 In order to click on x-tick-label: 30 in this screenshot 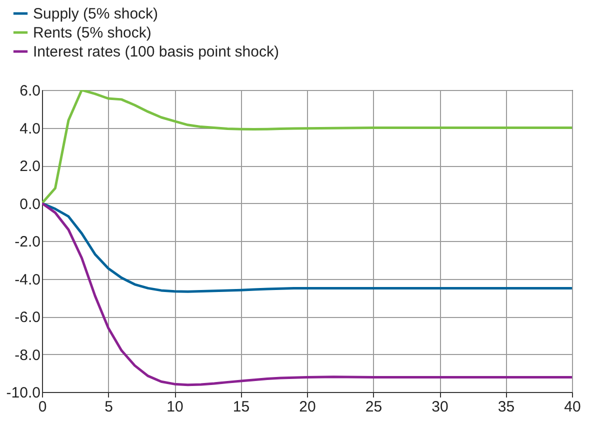, I will do `click(440, 407)`.